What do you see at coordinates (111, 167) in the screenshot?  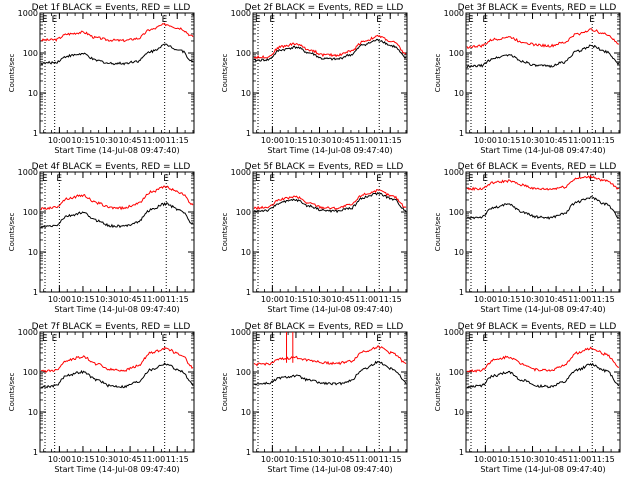 I see `chart-title: Det 4f BLACK = Events, RED = LLD` at bounding box center [111, 167].